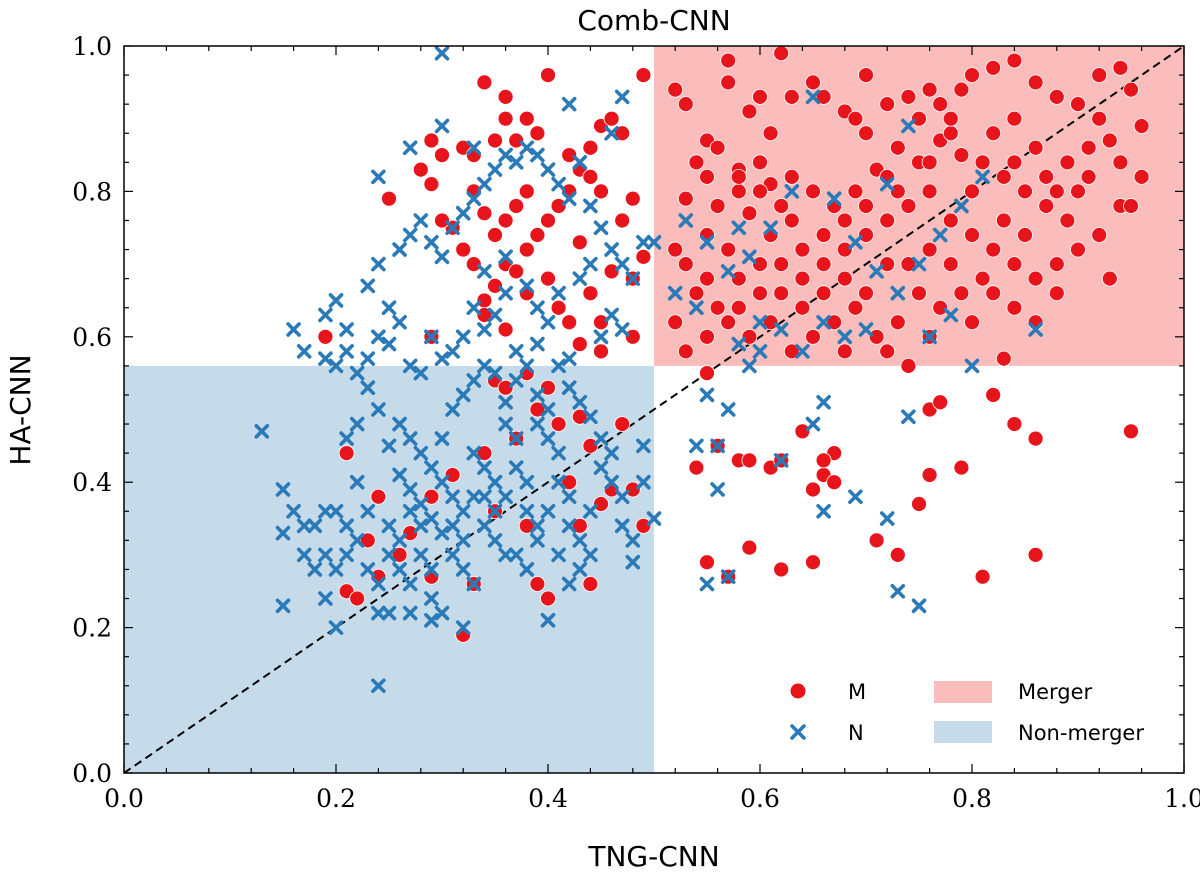  I want to click on x-tick-label: 1.0, so click(1182, 798).